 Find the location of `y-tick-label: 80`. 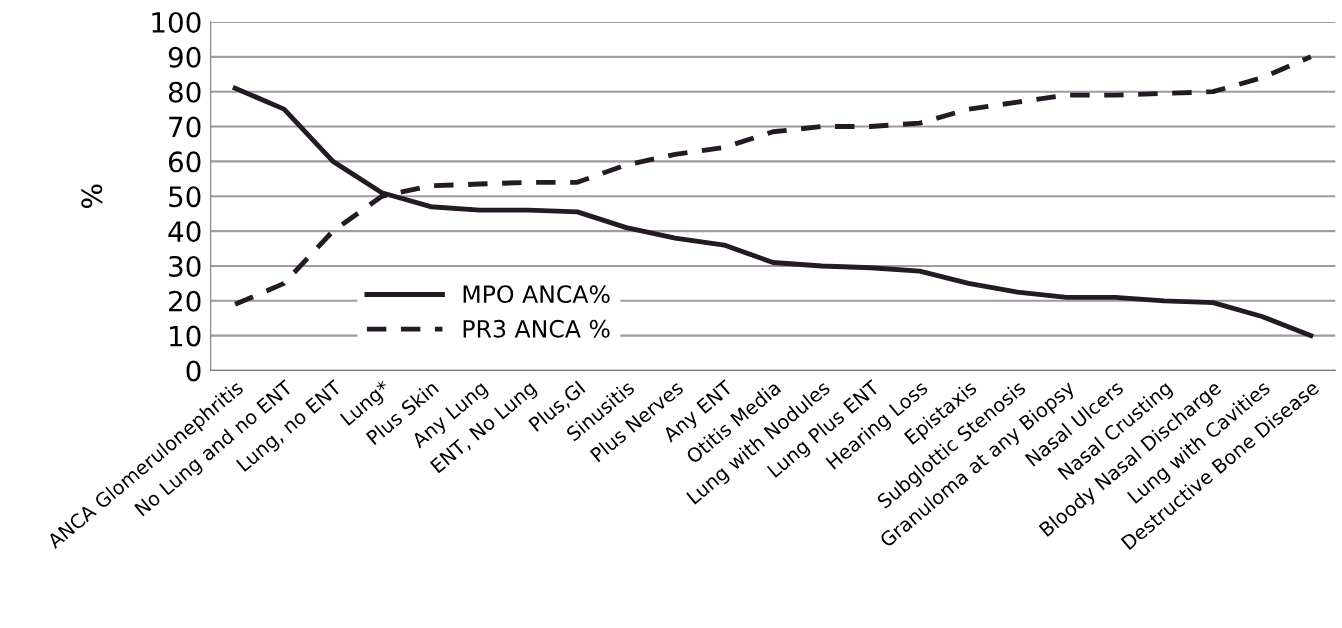

y-tick-label: 80 is located at coordinates (184, 92).